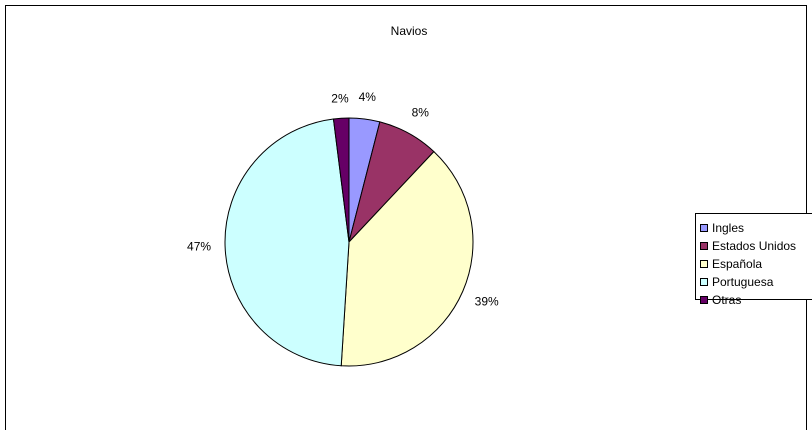 This screenshot has width=812, height=430. I want to click on pie-label-espanola: 39%, so click(487, 302).